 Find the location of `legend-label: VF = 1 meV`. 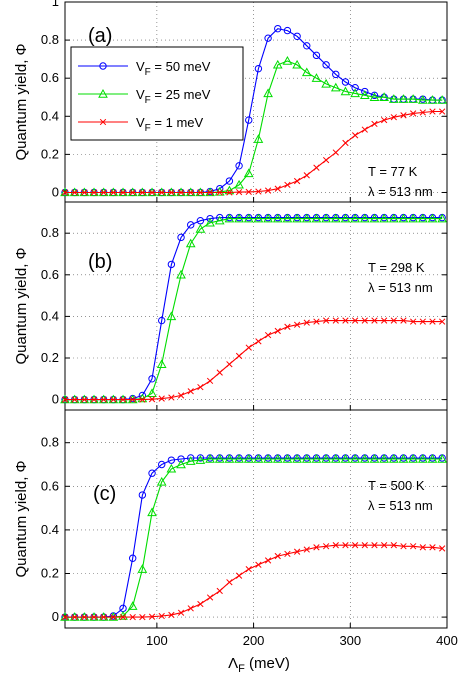

legend-label: VF = 1 meV is located at coordinates (169, 124).